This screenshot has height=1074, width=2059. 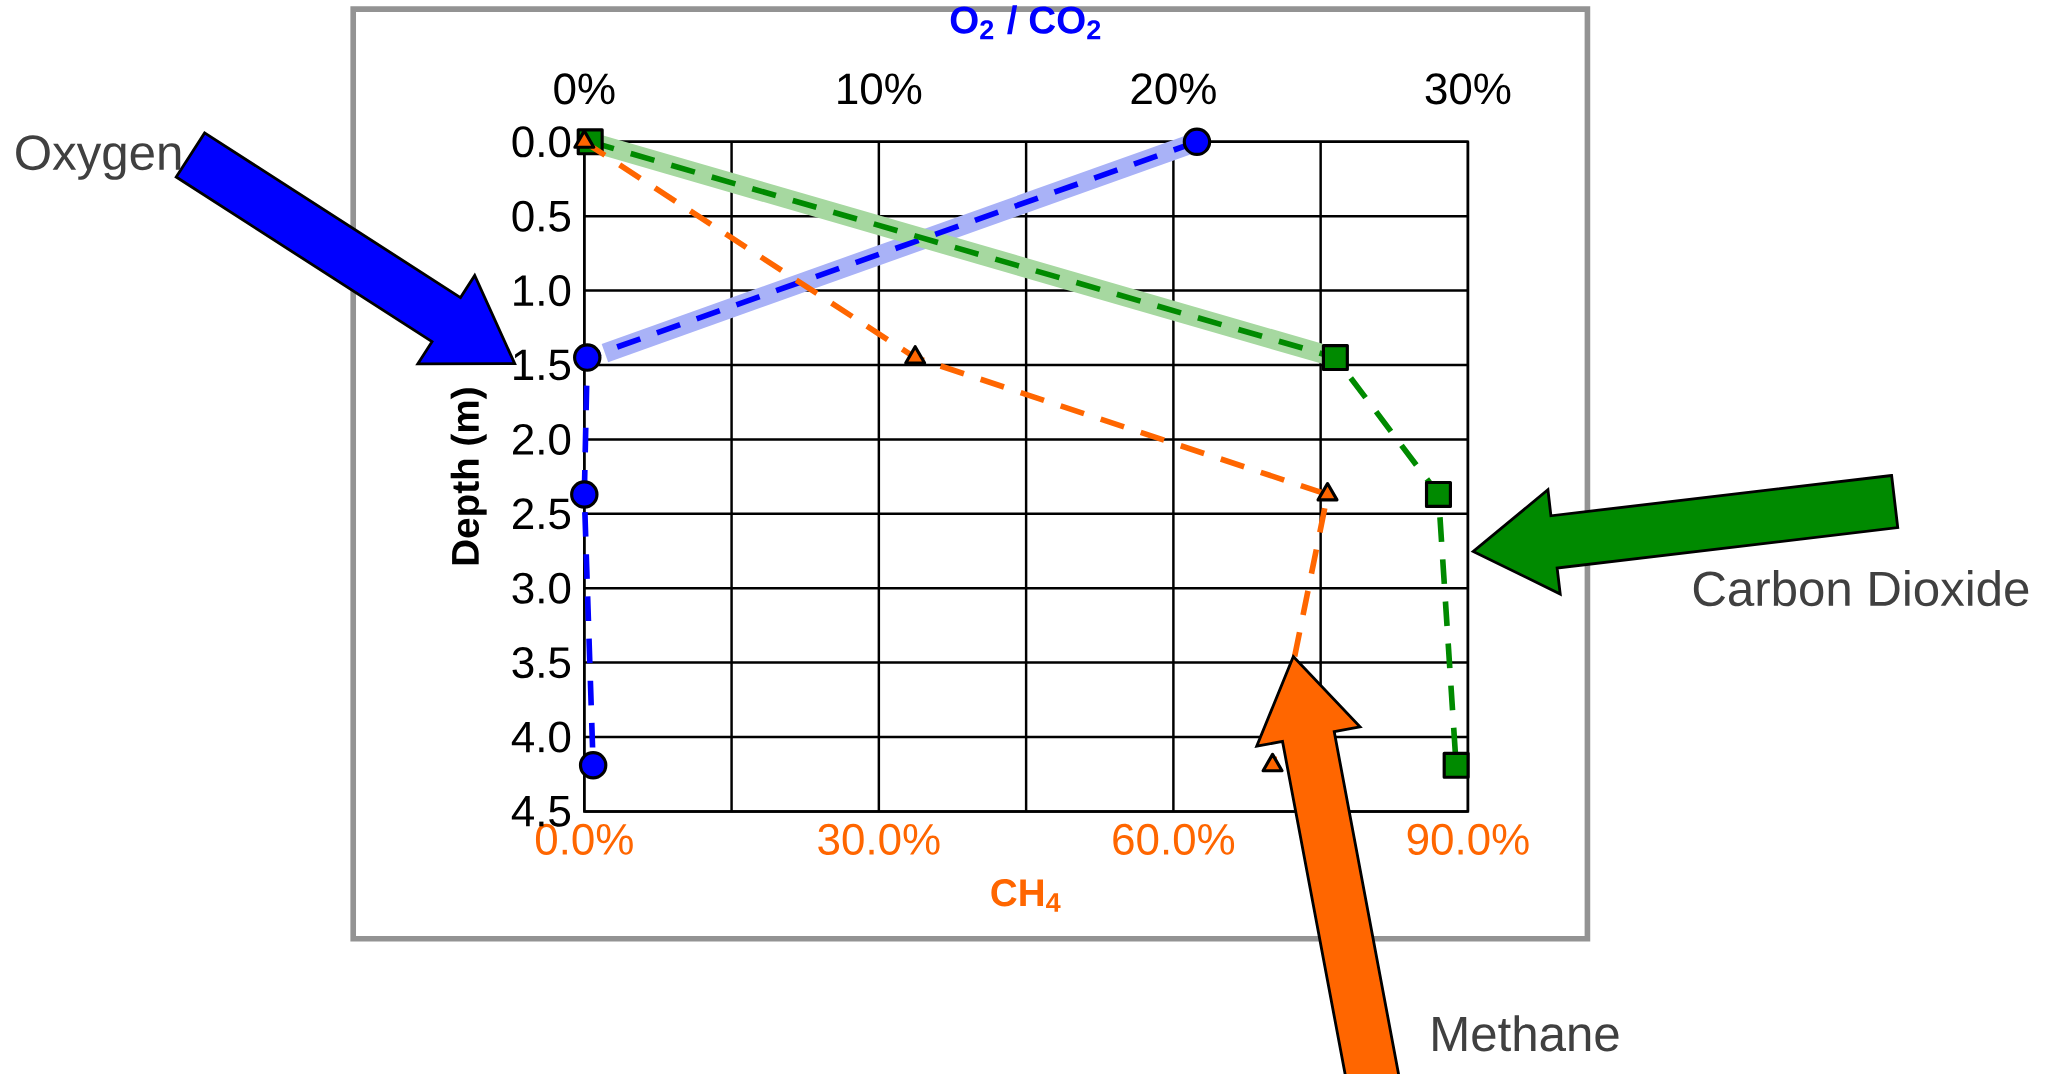 I want to click on text: Carbon Dioxide, so click(x=1861, y=588).